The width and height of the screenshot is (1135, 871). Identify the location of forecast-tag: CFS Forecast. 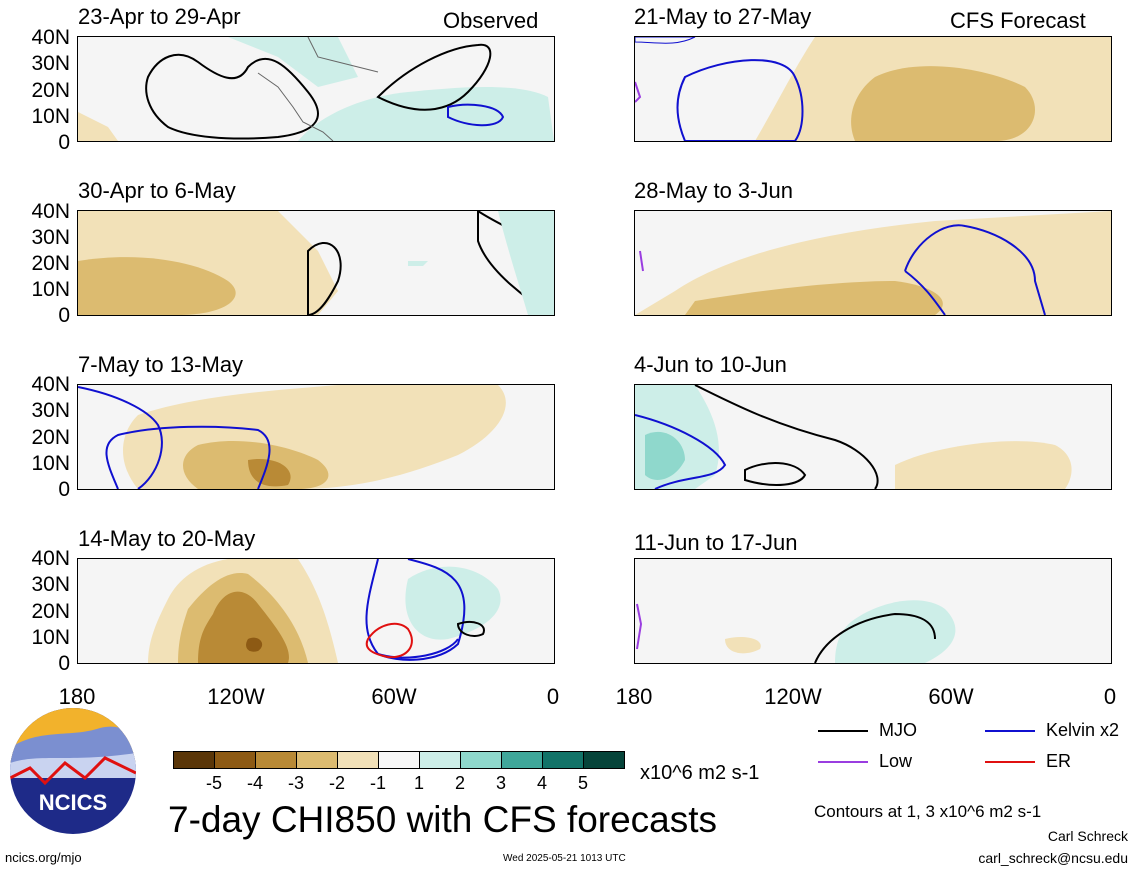
(1018, 20).